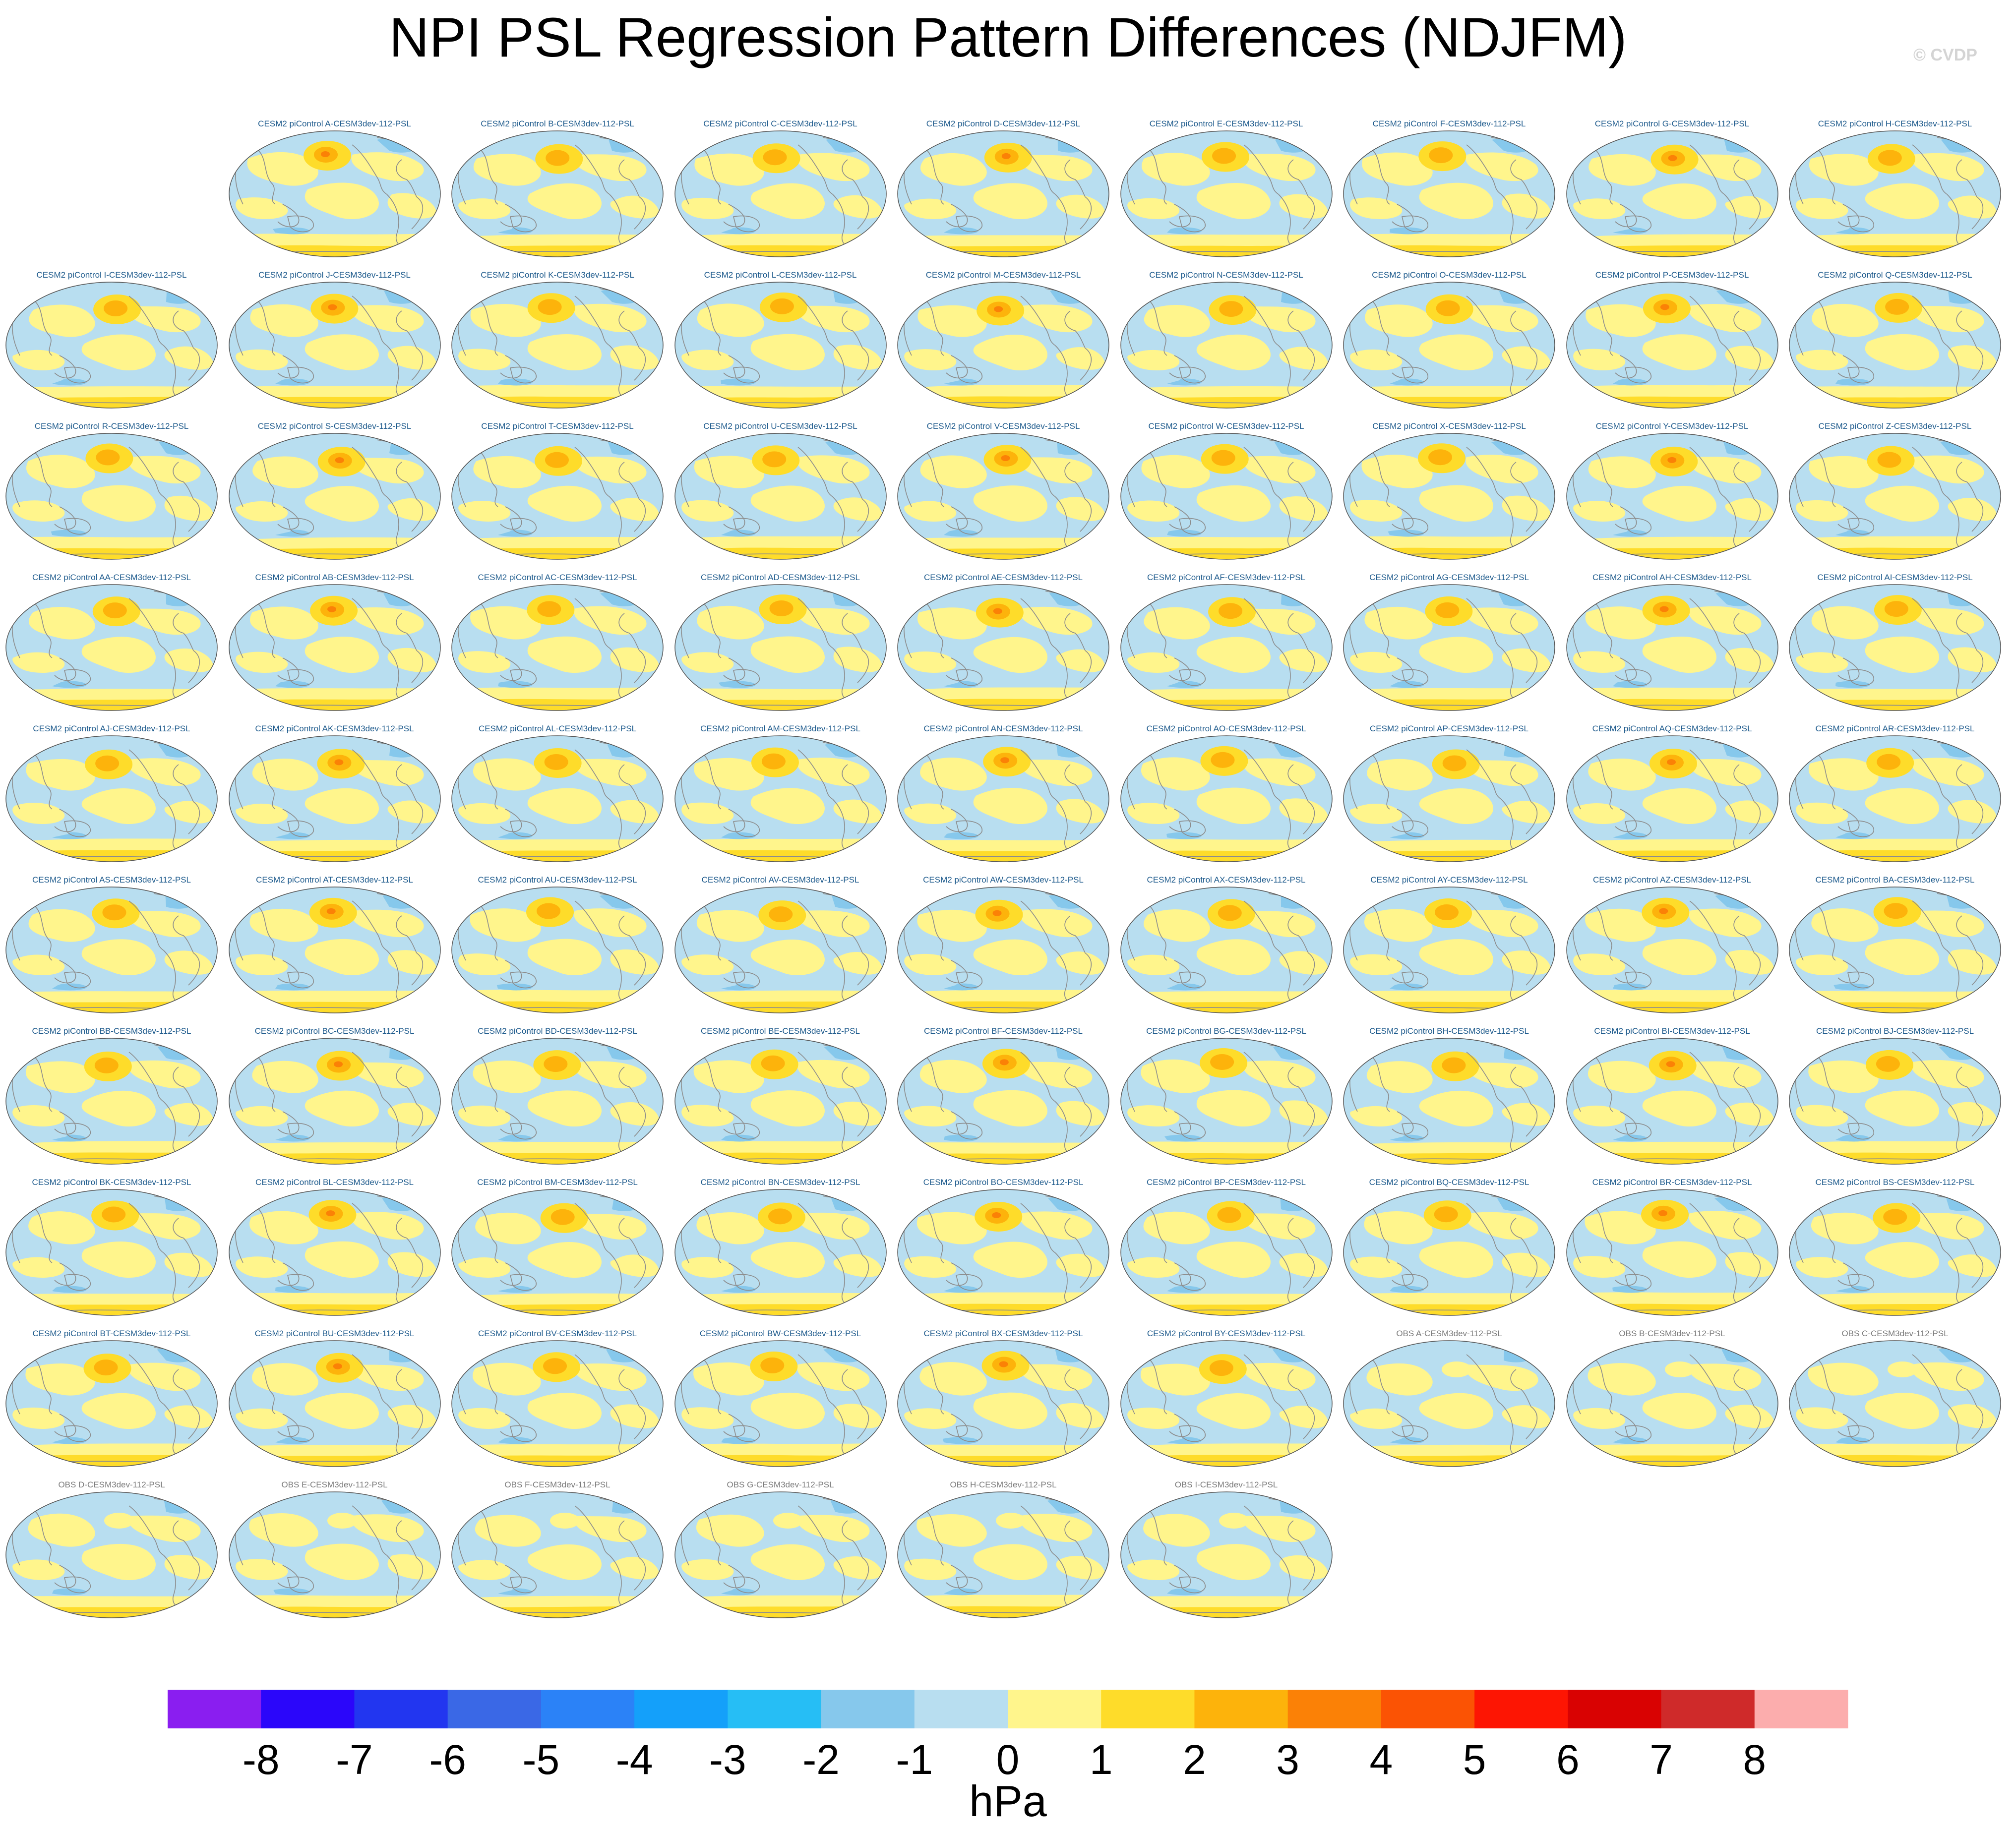 The image size is (2016, 1833). What do you see at coordinates (1226, 1183) in the screenshot?
I see `panel-title: CESM2 piControl BP-CESM3dev-112-PSL` at bounding box center [1226, 1183].